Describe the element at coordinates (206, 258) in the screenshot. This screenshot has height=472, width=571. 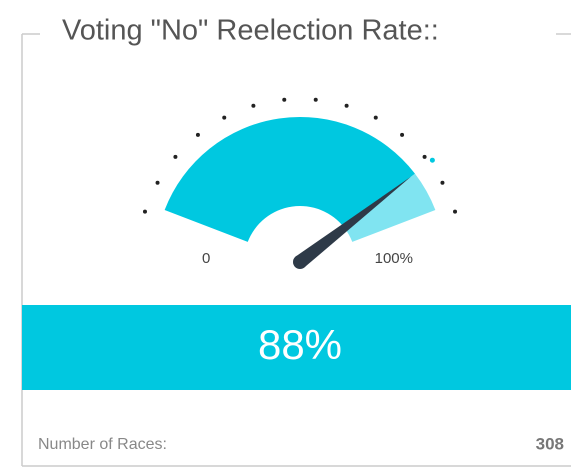
I see `gauge-tick-label: 0` at that location.